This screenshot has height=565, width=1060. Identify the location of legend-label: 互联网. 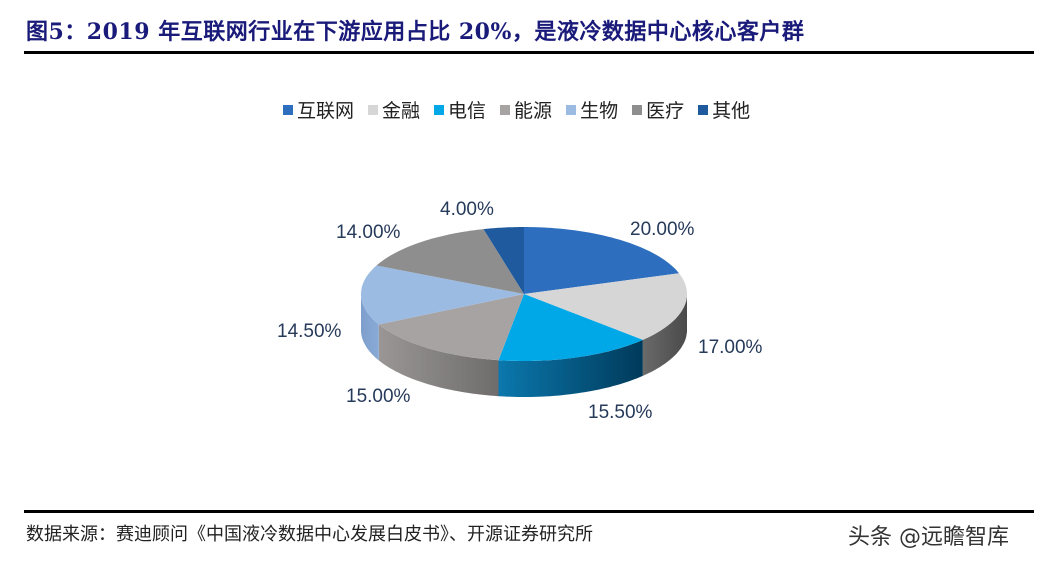
(326, 111).